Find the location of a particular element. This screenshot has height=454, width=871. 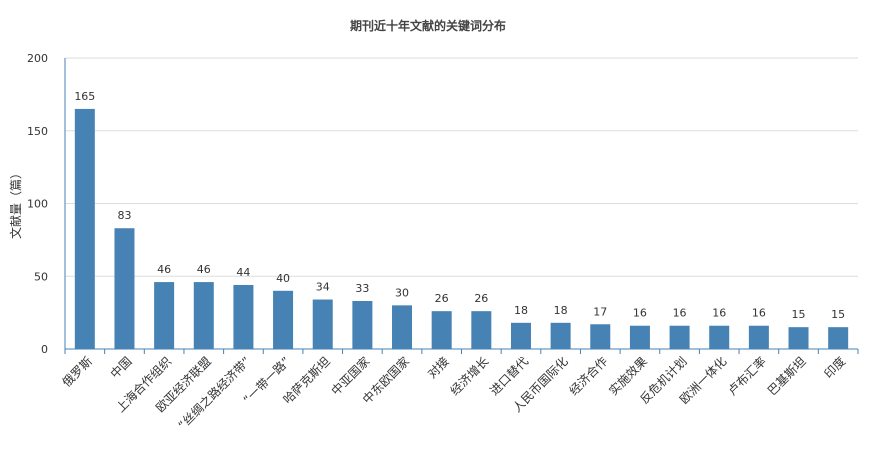

data-label: 165 is located at coordinates (84, 96).